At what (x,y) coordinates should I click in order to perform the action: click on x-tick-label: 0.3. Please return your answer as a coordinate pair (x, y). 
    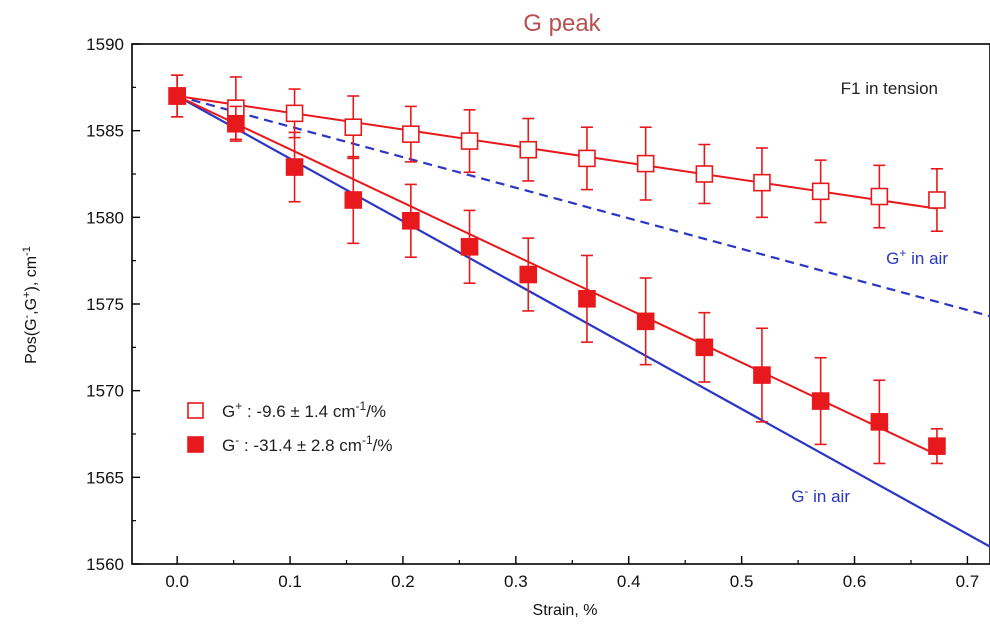
    Looking at the image, I should click on (516, 581).